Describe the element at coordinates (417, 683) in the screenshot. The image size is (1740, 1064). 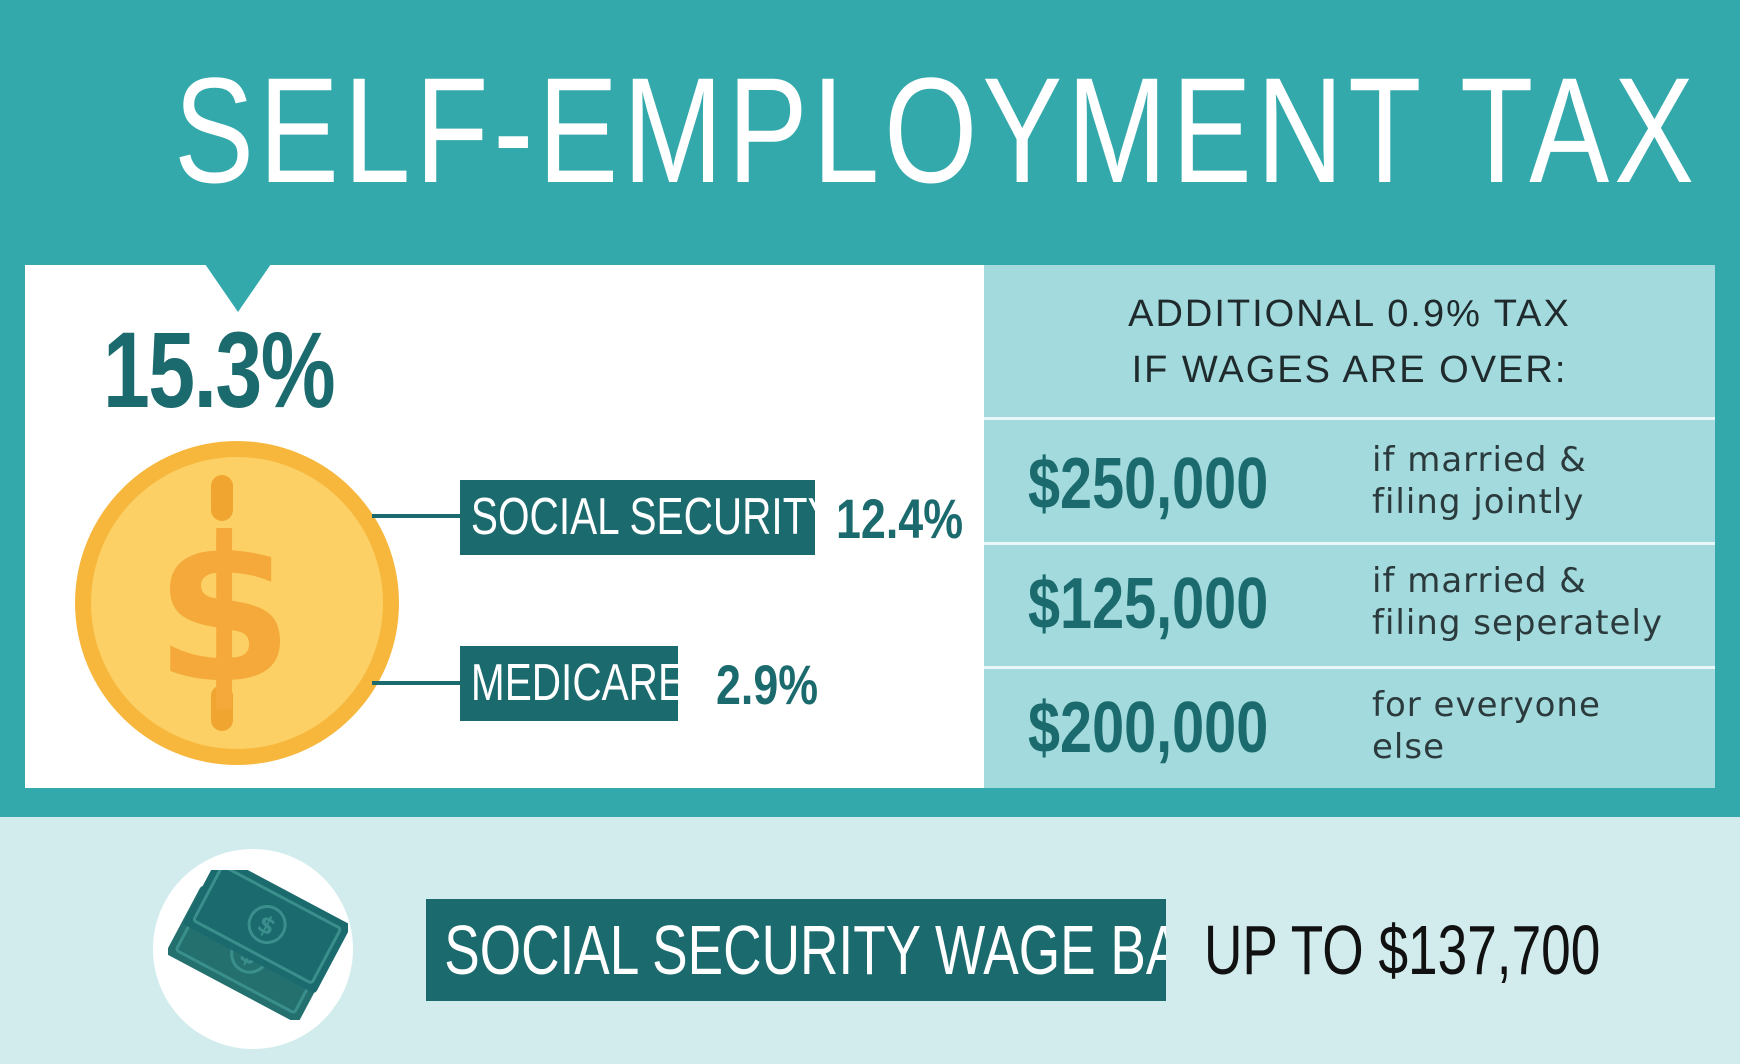
I see `medicare-connector` at that location.